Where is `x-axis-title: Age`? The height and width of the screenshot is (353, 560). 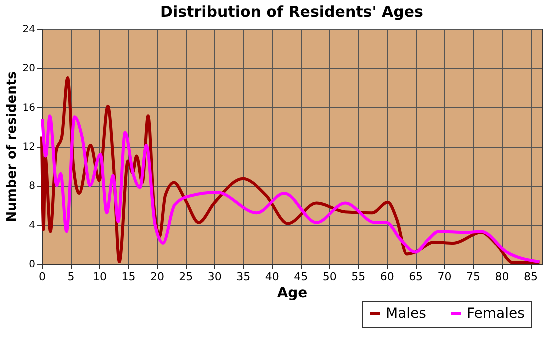 x-axis-title: Age is located at coordinates (292, 294).